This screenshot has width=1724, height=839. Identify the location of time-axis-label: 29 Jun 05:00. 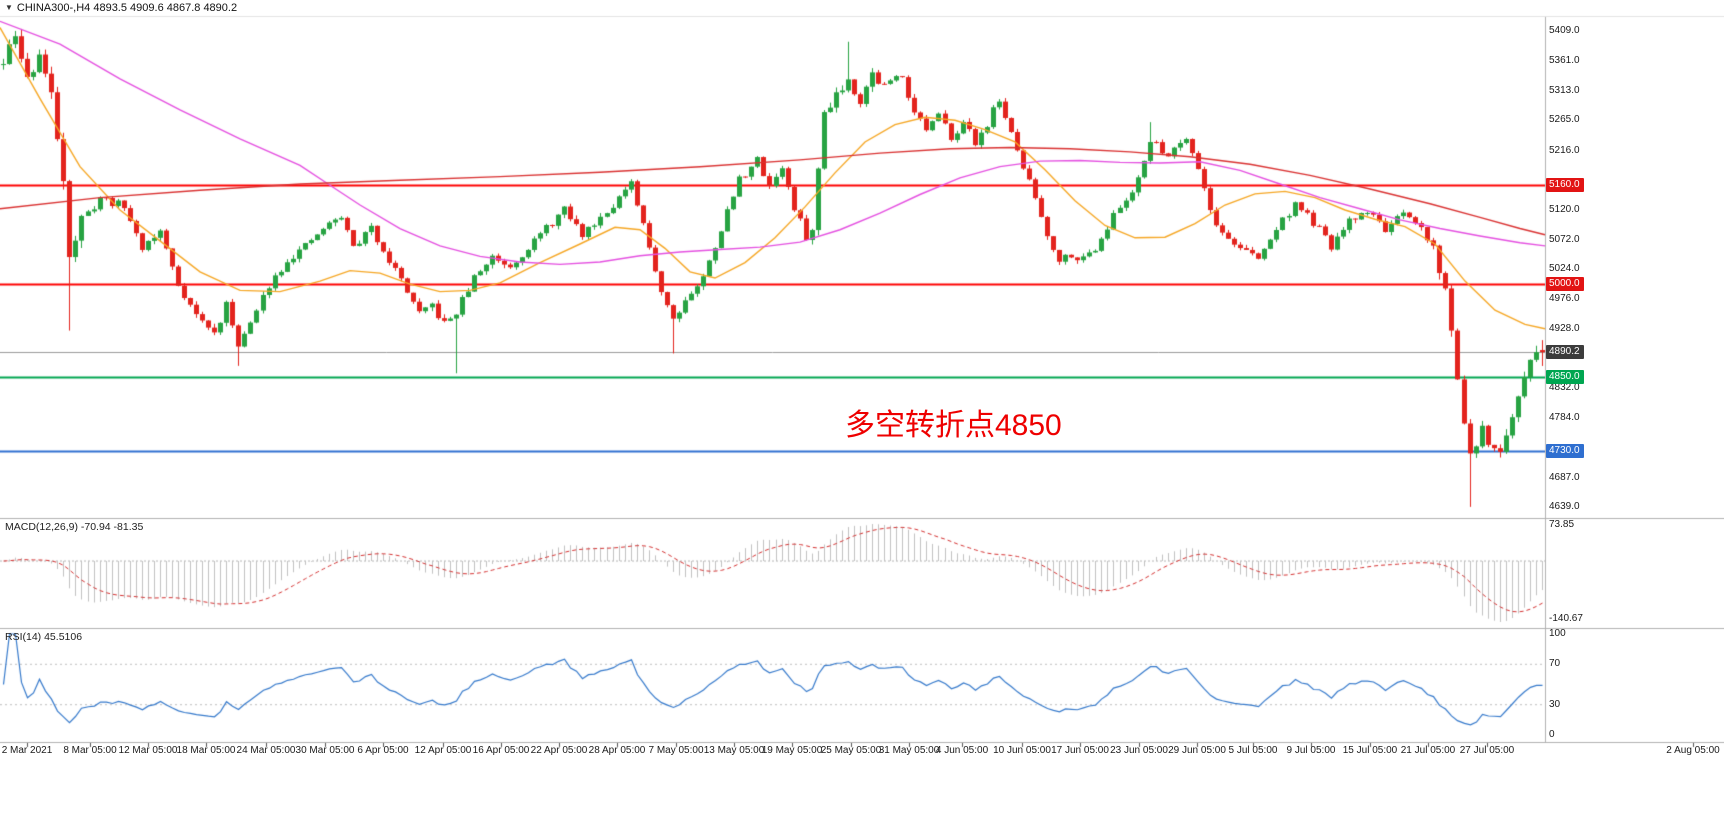
(1197, 750).